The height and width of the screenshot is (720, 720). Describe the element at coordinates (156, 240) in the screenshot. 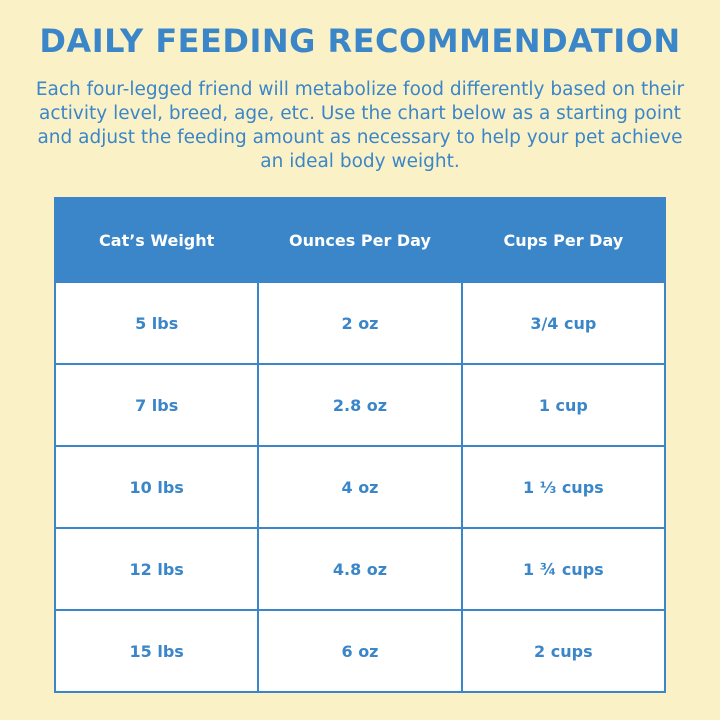

I see `header-cats-weight: Cat’s Weight` at that location.